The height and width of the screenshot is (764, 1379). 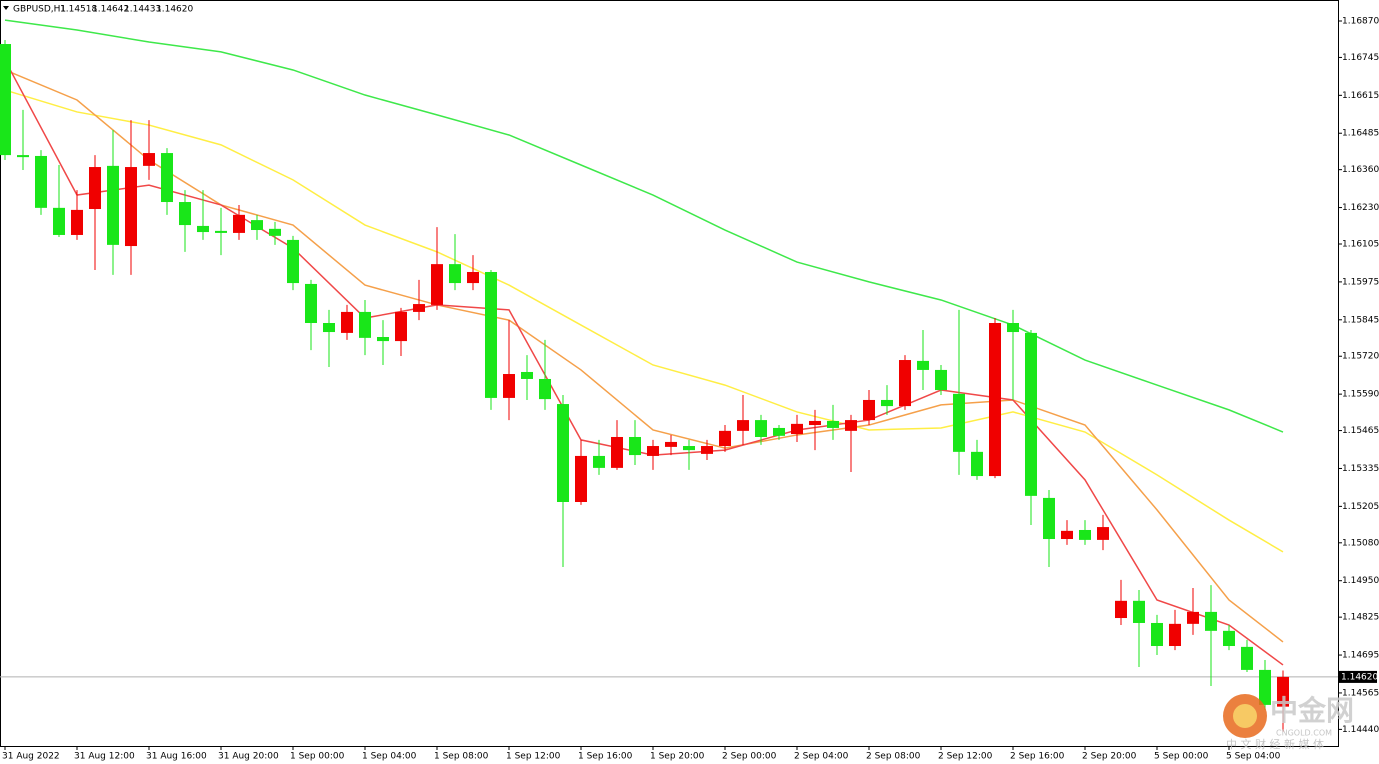 What do you see at coordinates (1360, 581) in the screenshot?
I see `y-tick-label: 1.14950` at bounding box center [1360, 581].